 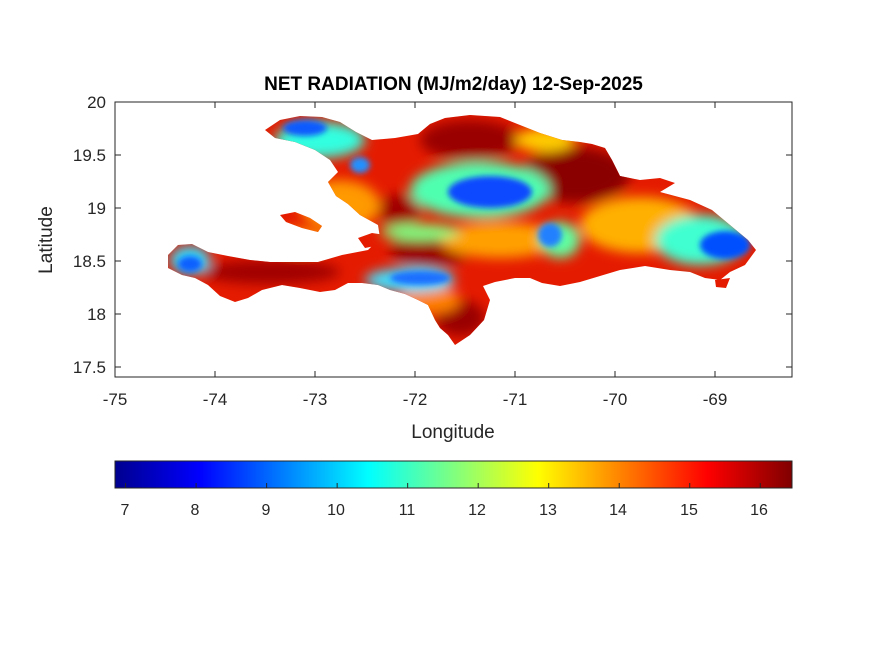 What do you see at coordinates (477, 510) in the screenshot?
I see `colorbar-tick-label: 12` at bounding box center [477, 510].